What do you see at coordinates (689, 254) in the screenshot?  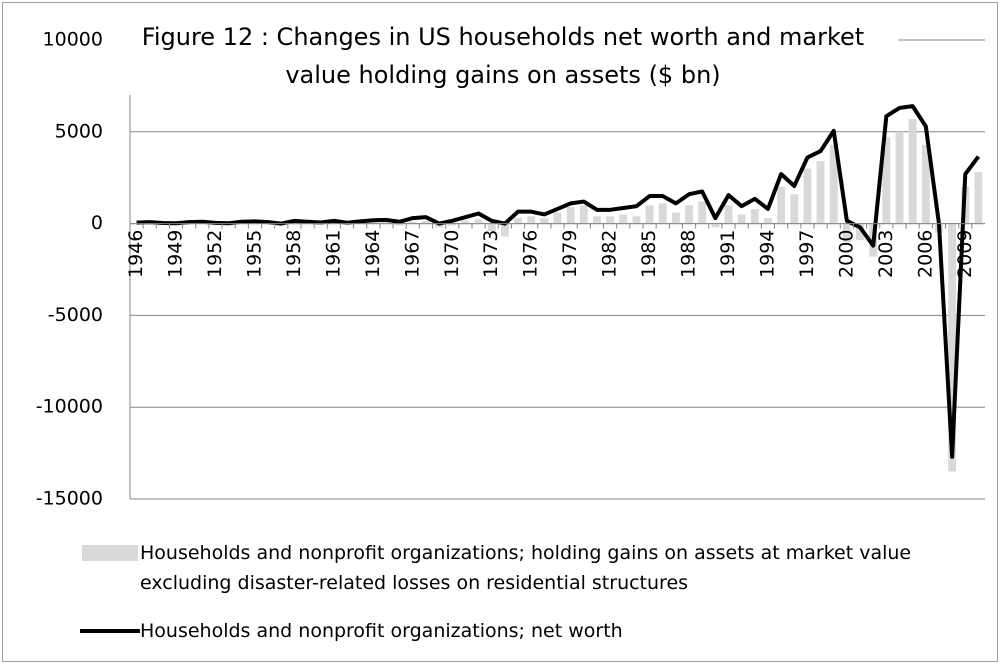 I see `x-tick-label: 1988` at bounding box center [689, 254].